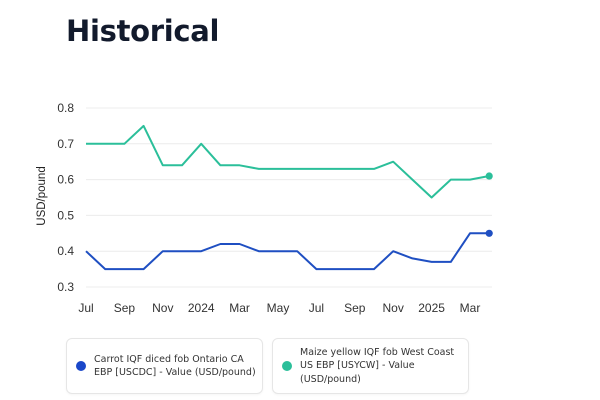 The height and width of the screenshot is (400, 600). I want to click on x-tick-label: 2025, so click(431, 308).